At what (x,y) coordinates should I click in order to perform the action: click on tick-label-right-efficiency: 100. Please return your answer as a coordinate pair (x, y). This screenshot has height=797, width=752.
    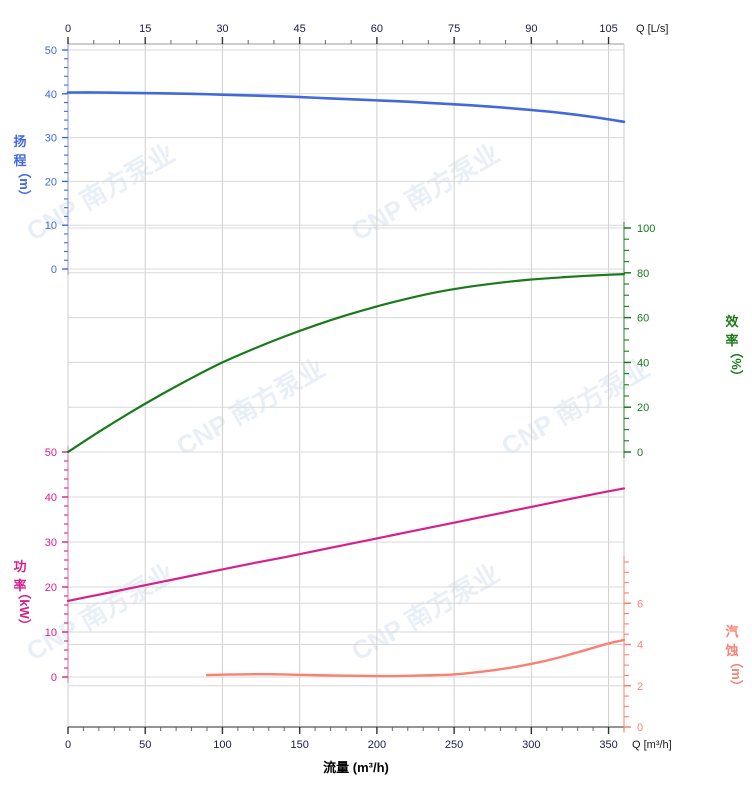
    Looking at the image, I should click on (646, 229).